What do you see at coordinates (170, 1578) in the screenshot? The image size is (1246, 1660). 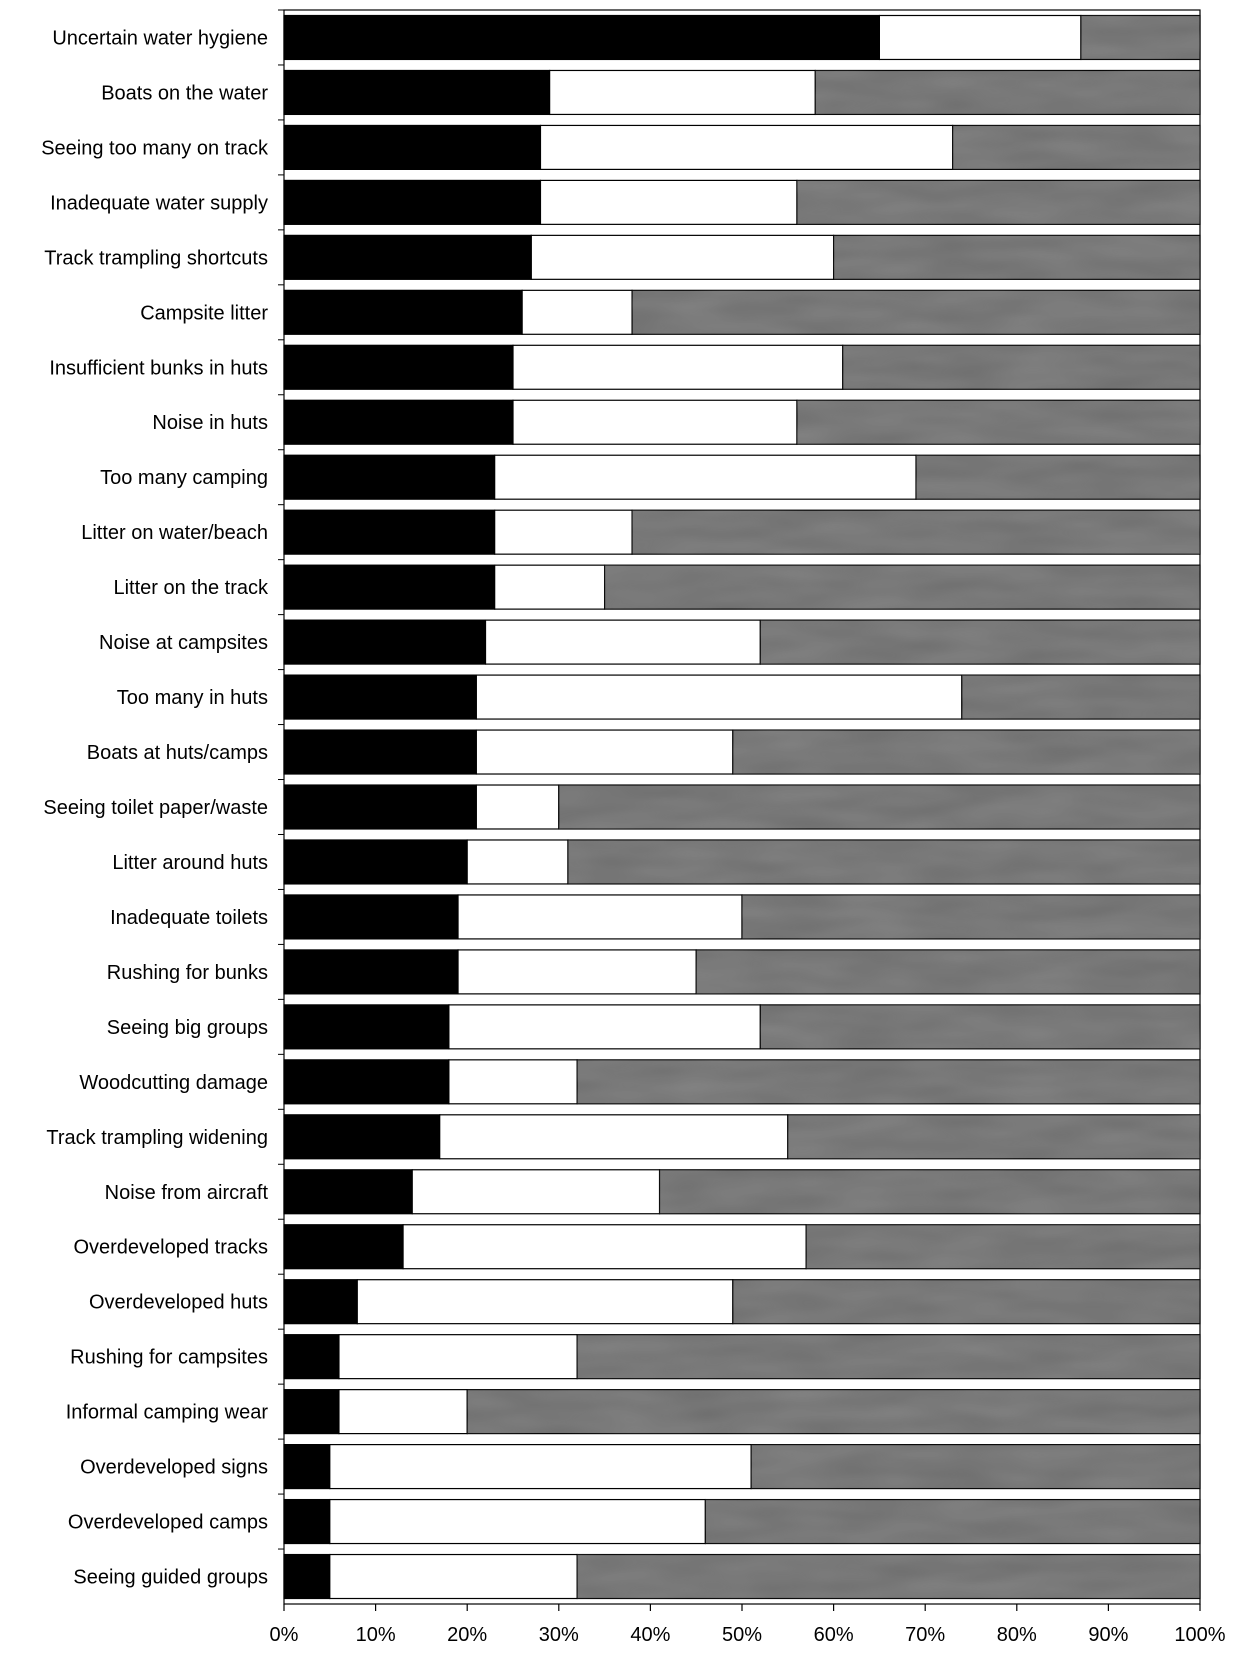 I see `category-label: Seeing guided groups` at bounding box center [170, 1578].